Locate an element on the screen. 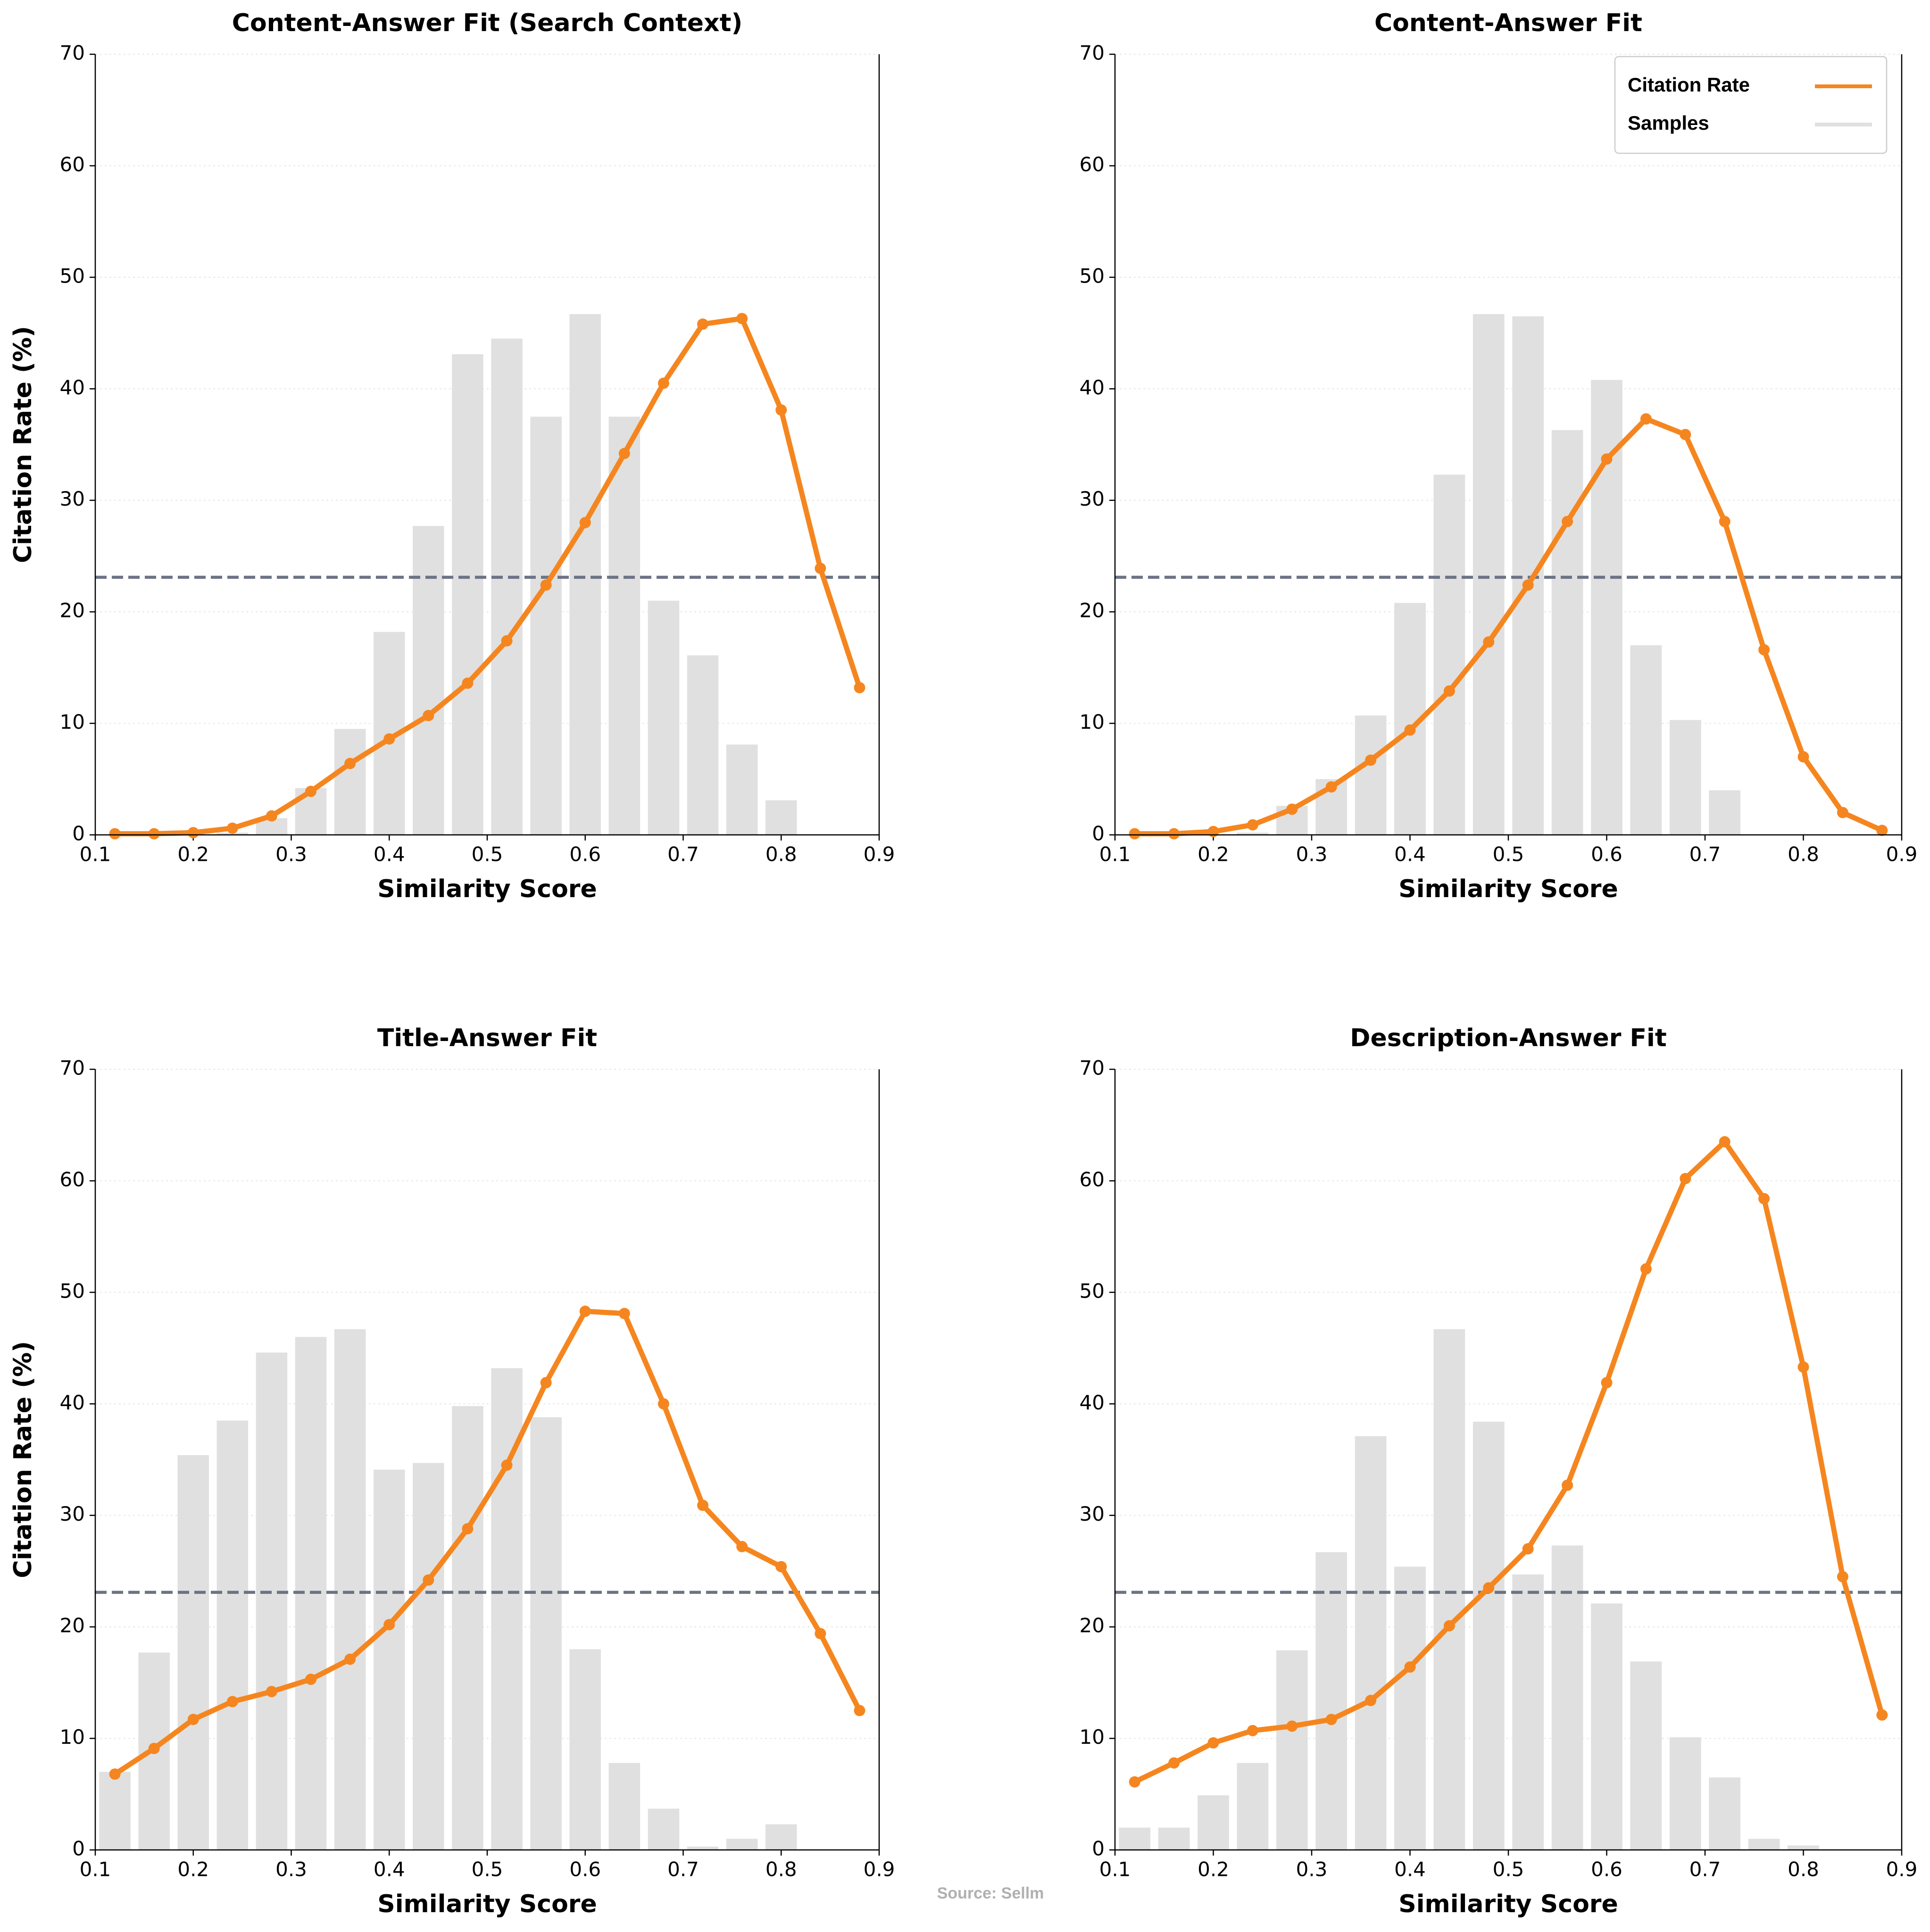  x-tick-label: 0.2 is located at coordinates (1213, 1870).